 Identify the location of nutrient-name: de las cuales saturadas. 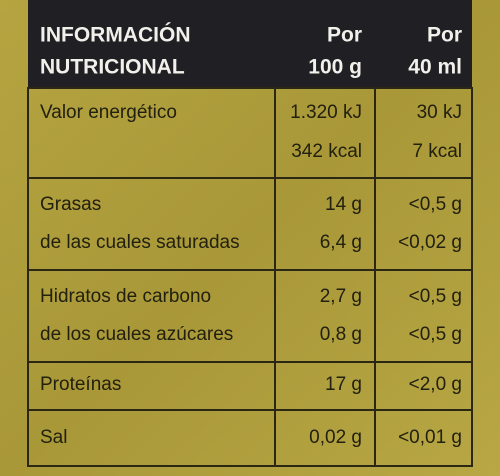
(140, 242).